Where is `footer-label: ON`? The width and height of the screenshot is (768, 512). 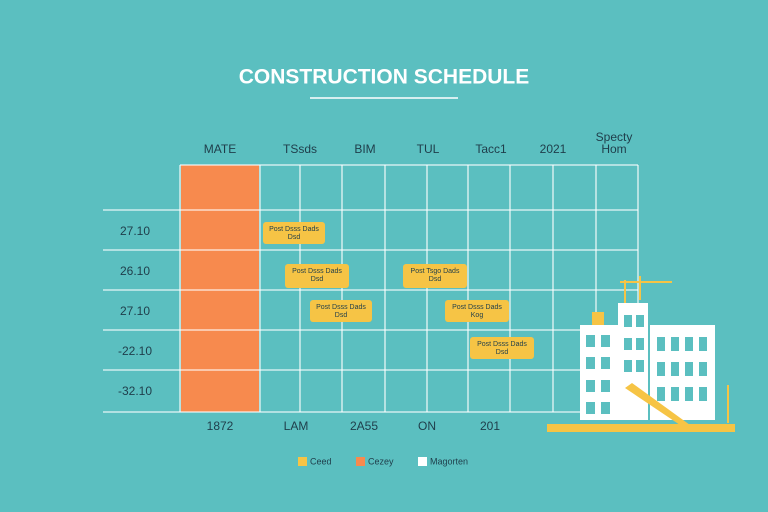 footer-label: ON is located at coordinates (427, 426).